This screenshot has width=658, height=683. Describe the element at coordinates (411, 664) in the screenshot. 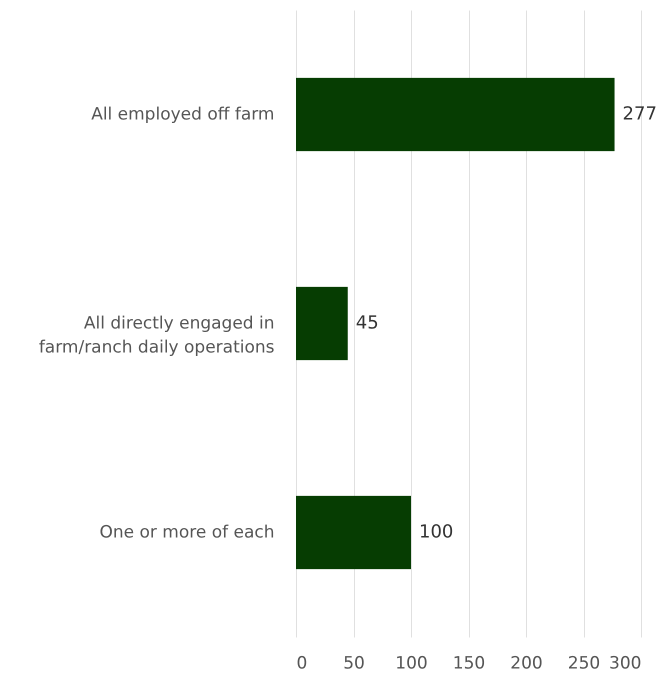

I see `x-tick-label: 100` at that location.